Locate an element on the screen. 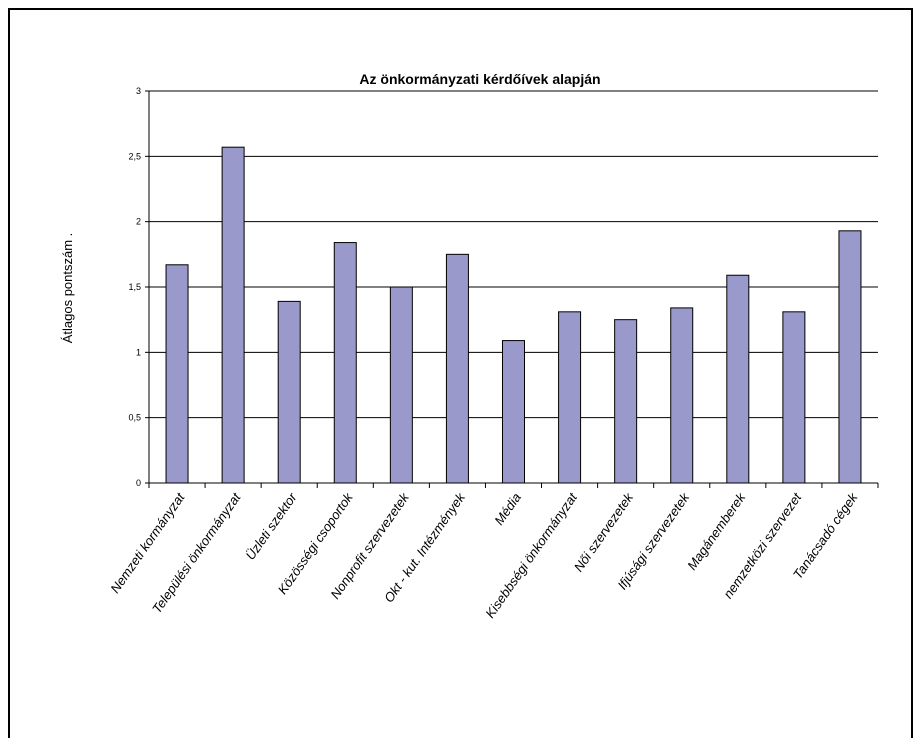 Image resolution: width=921 pixels, height=738 pixels. y-tick-label: 1,5 is located at coordinates (134, 287).